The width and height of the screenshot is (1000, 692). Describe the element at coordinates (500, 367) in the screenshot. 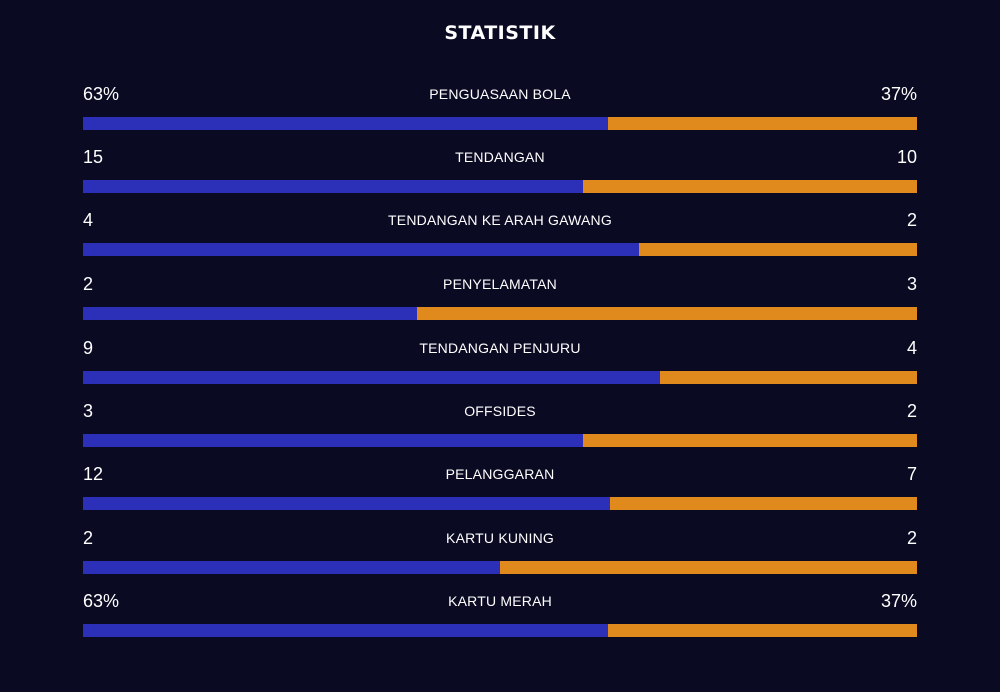

I see `stat-row-tendangan-penjuru: 9 TENDANGAN PENJURU 4` at that location.